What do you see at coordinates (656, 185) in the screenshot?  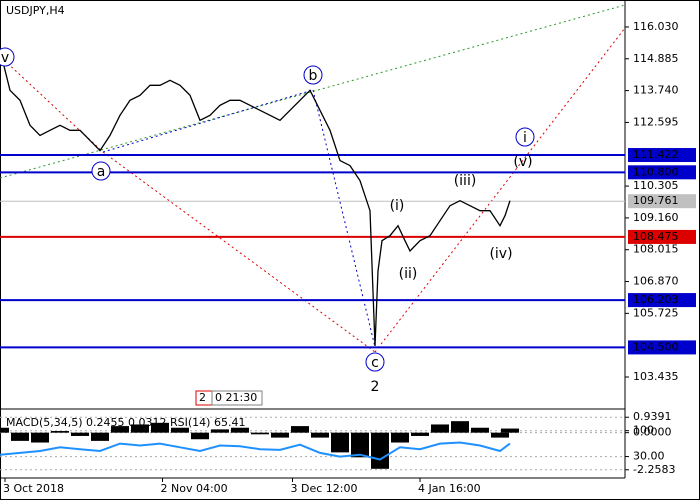 I see `y-tick-label: 110.305` at bounding box center [656, 185].